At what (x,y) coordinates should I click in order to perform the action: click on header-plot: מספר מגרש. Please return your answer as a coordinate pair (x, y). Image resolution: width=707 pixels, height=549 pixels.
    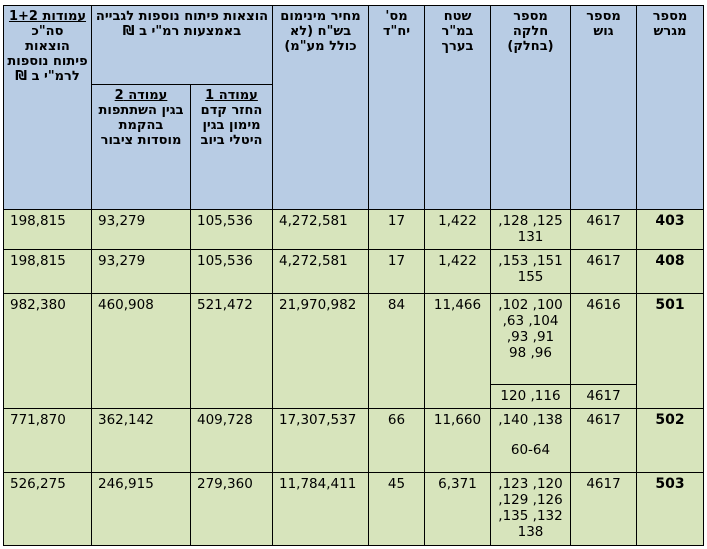
    Looking at the image, I should click on (670, 107).